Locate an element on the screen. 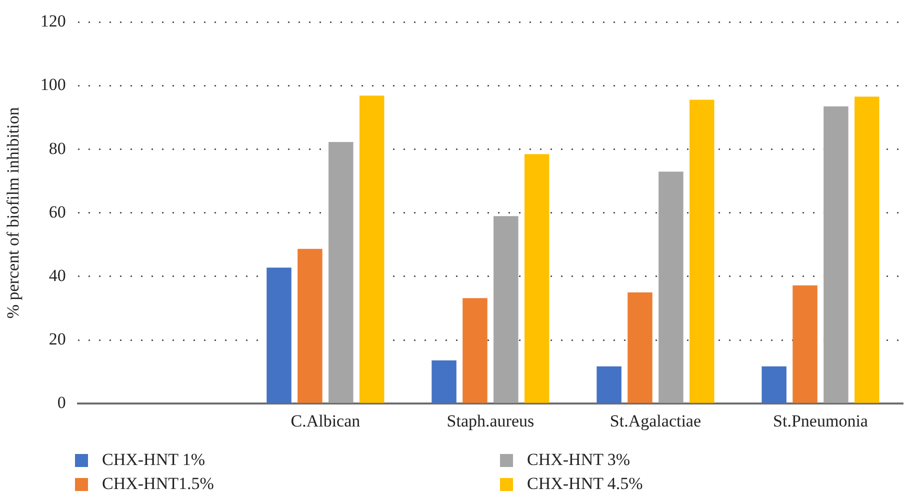 This screenshot has width=911, height=500. y-tick-label: 100 is located at coordinates (53, 84).